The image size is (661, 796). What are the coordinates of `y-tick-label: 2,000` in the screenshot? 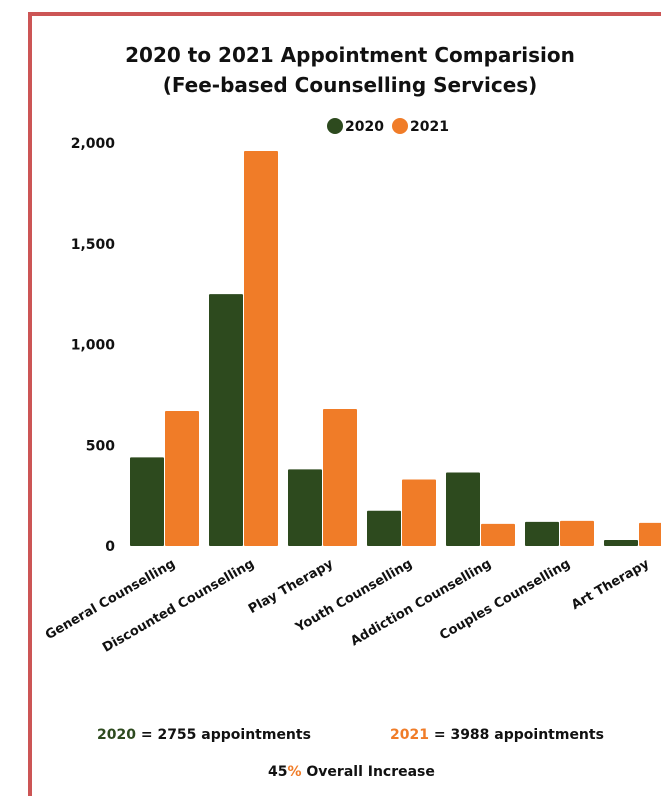 It's located at (93, 144).